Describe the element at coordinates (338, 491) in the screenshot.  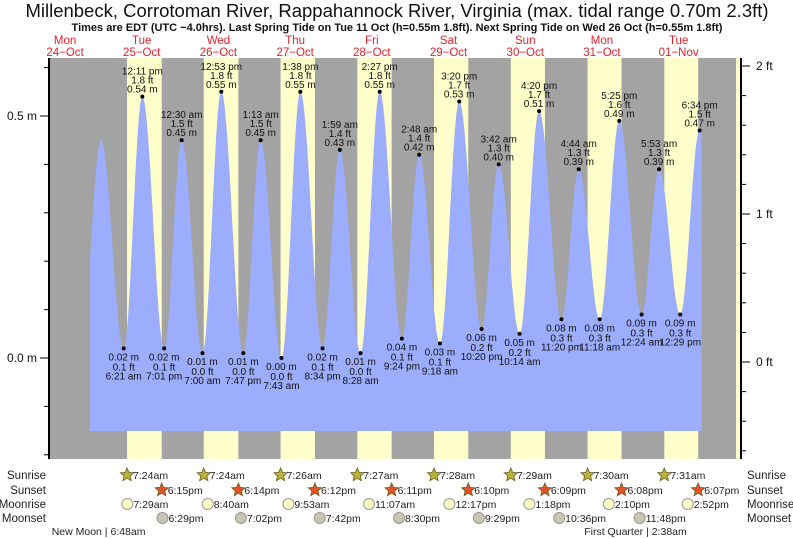
I see `sunset-time: 6:12pm` at that location.